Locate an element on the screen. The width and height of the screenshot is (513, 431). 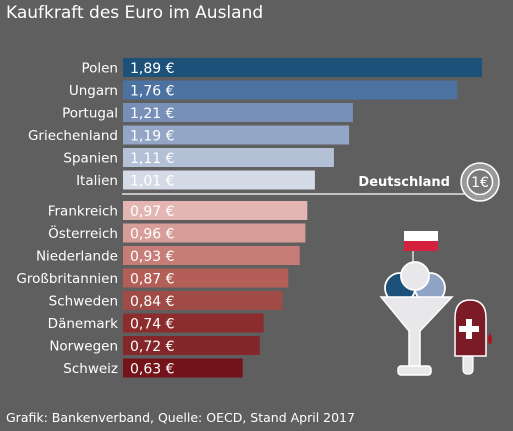
category-label-spanien: Spanien is located at coordinates (90, 159).